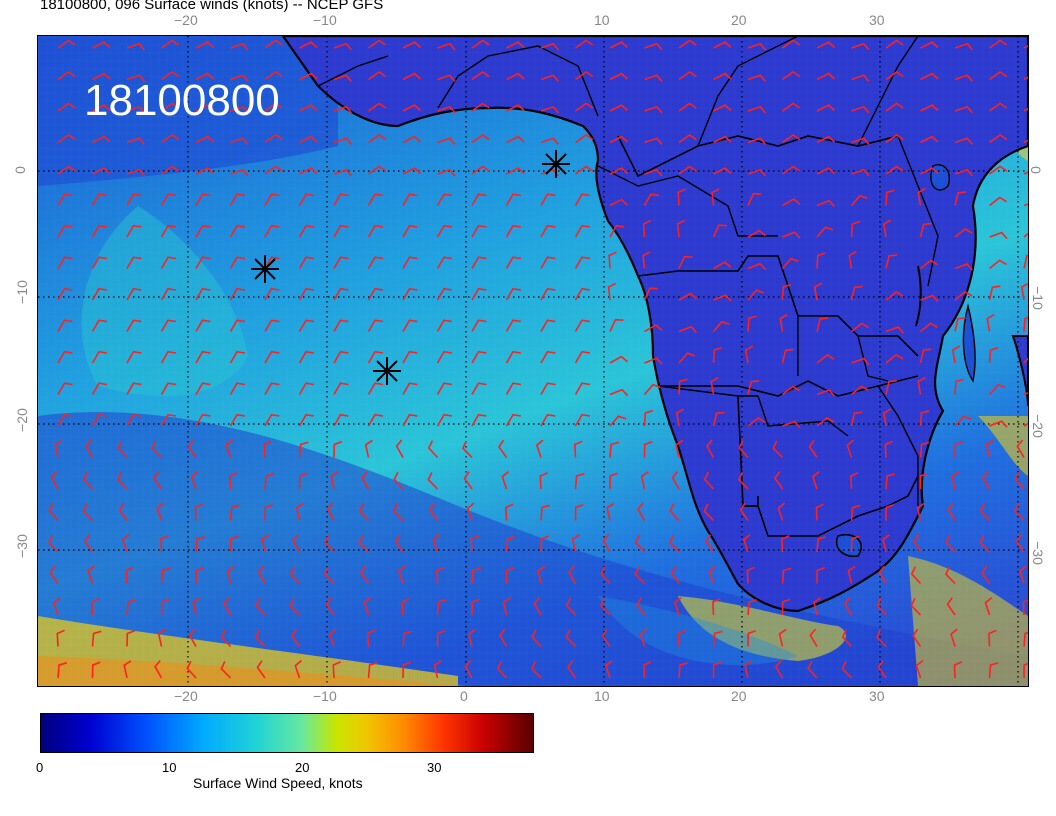 Image resolution: width=1056 pixels, height=816 pixels. What do you see at coordinates (325, 696) in the screenshot?
I see `bottom-tick-label: −10` at bounding box center [325, 696].